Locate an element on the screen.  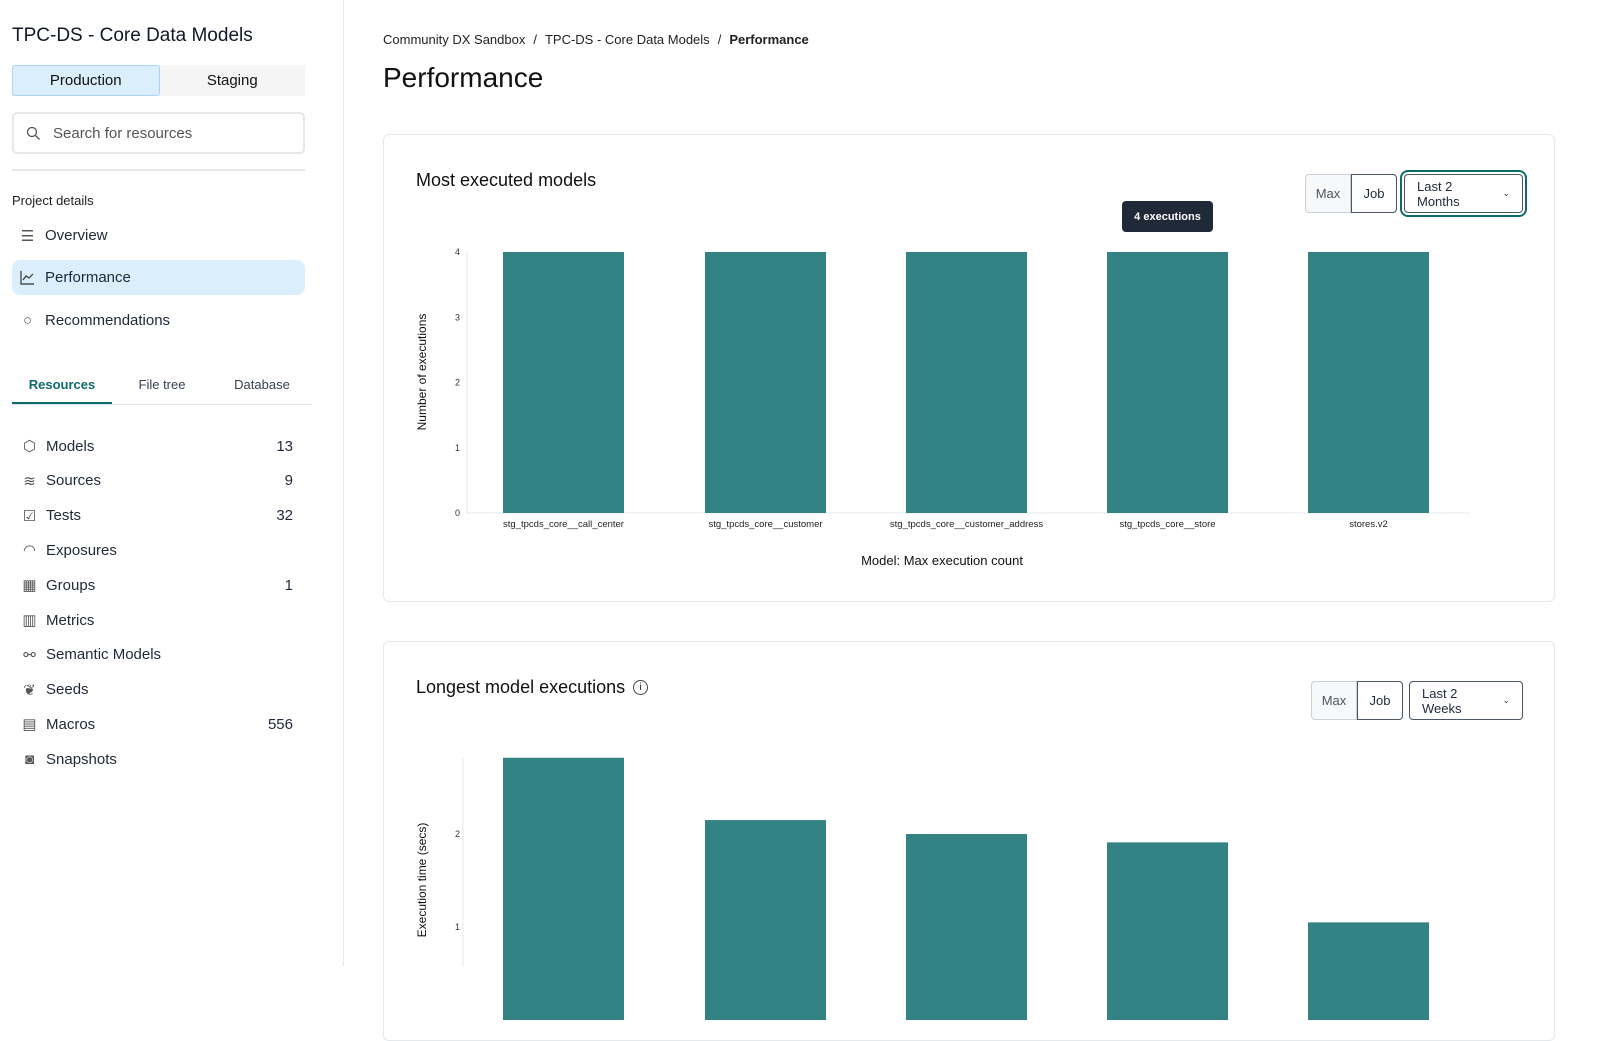
resource-sources: ≋ Sources 9 is located at coordinates (157, 481).